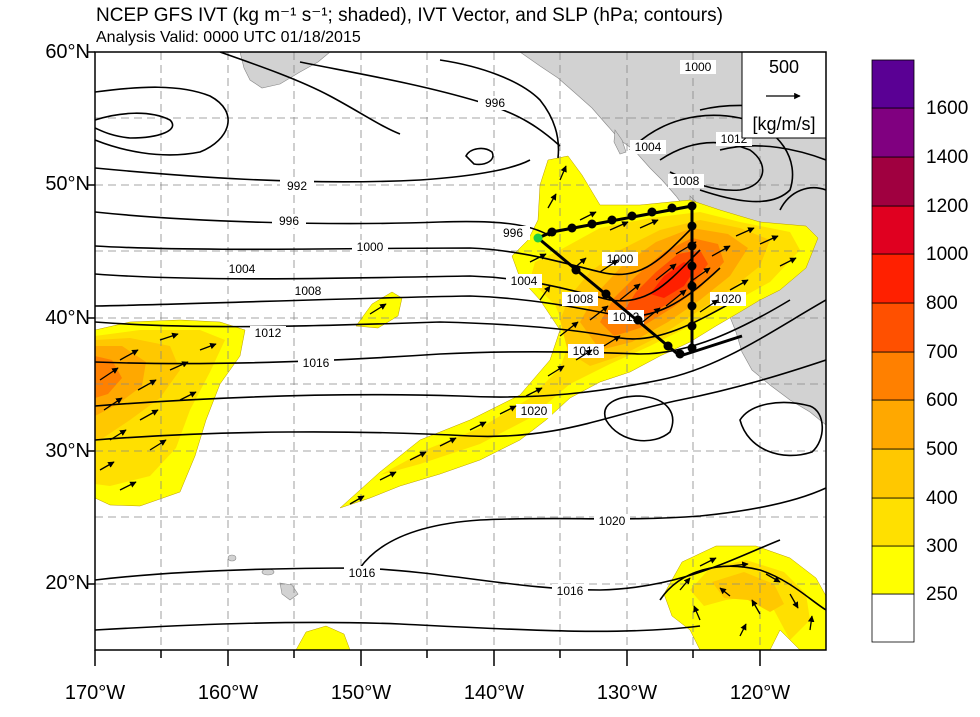 Image resolution: width=980 pixels, height=717 pixels. I want to click on land-hawaii-big-island, so click(289, 591).